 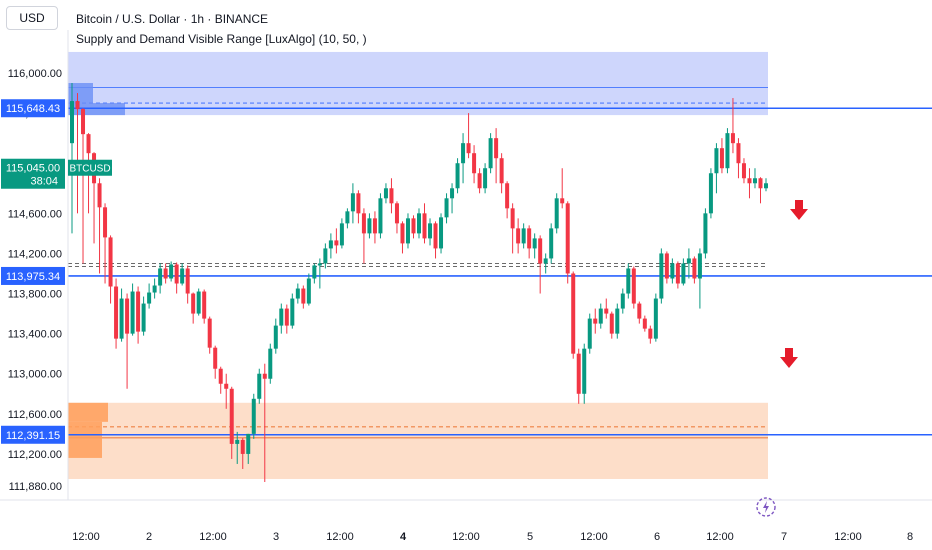 I want to click on time-tick-label: 2, so click(x=149, y=537).